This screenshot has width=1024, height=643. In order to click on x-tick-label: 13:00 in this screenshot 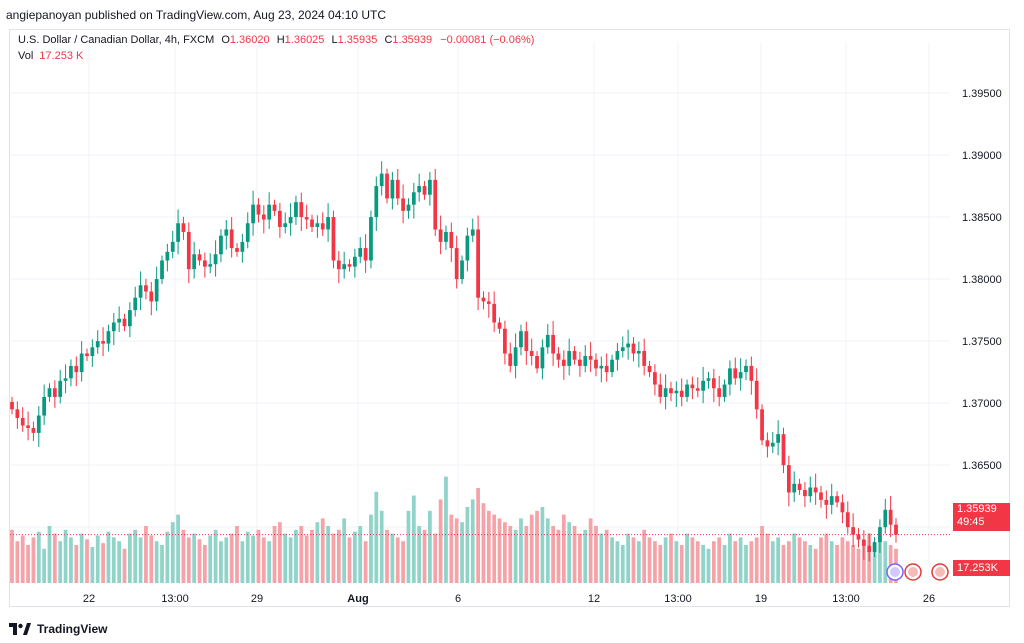, I will do `click(846, 599)`.